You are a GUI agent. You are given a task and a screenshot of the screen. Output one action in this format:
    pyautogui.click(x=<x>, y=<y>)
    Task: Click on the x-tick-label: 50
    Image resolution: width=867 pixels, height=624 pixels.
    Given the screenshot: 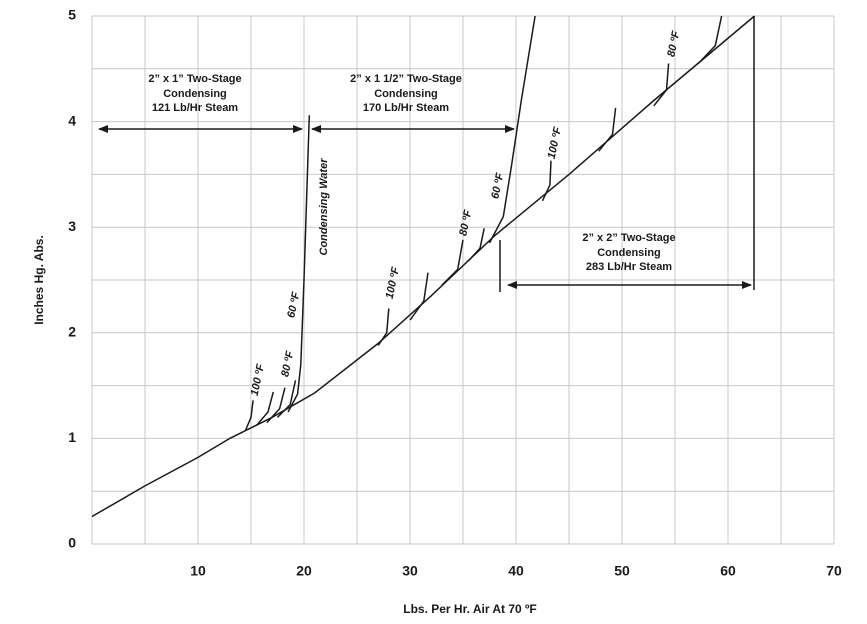 What is the action you would take?
    pyautogui.click(x=622, y=571)
    